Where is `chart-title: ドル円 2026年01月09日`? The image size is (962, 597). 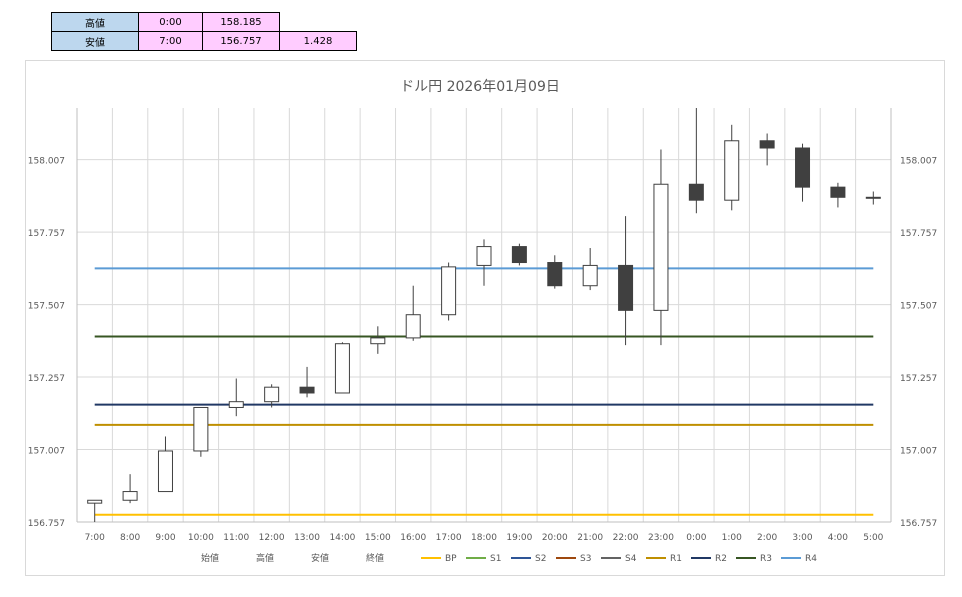 chart-title: ドル円 2026年01月09日 is located at coordinates (480, 87).